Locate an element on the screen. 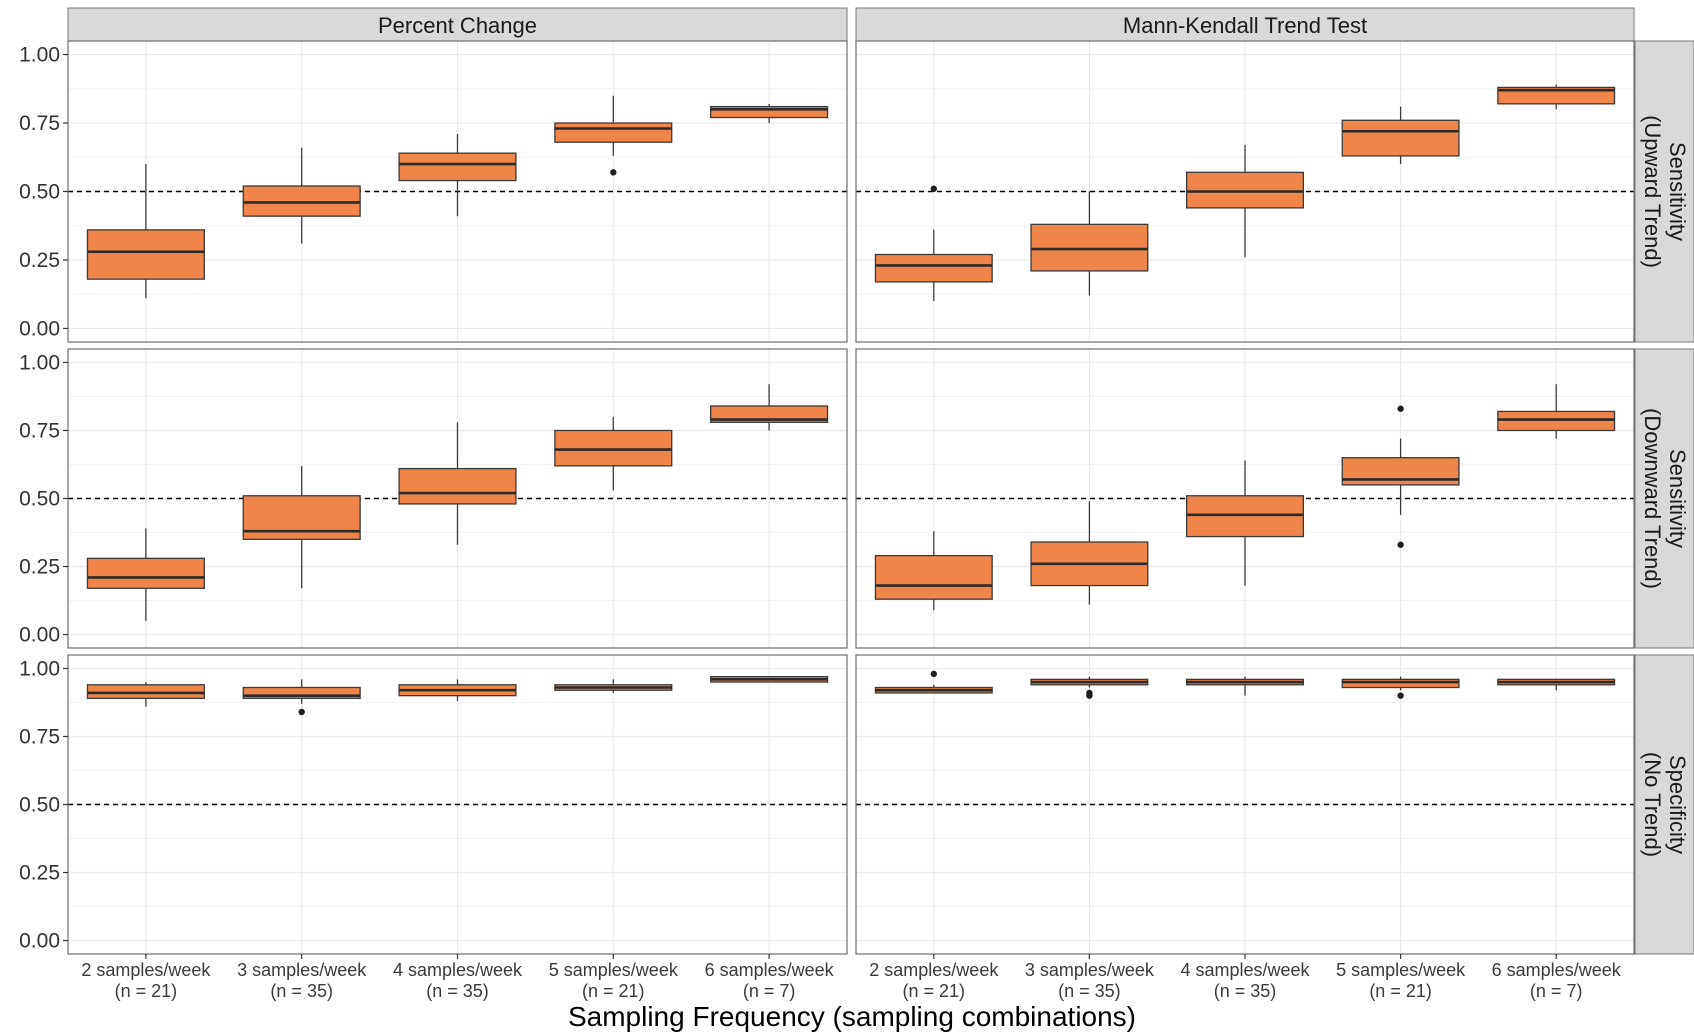  facet-column-label: Mann-Kendall Trend Test is located at coordinates (1245, 25).